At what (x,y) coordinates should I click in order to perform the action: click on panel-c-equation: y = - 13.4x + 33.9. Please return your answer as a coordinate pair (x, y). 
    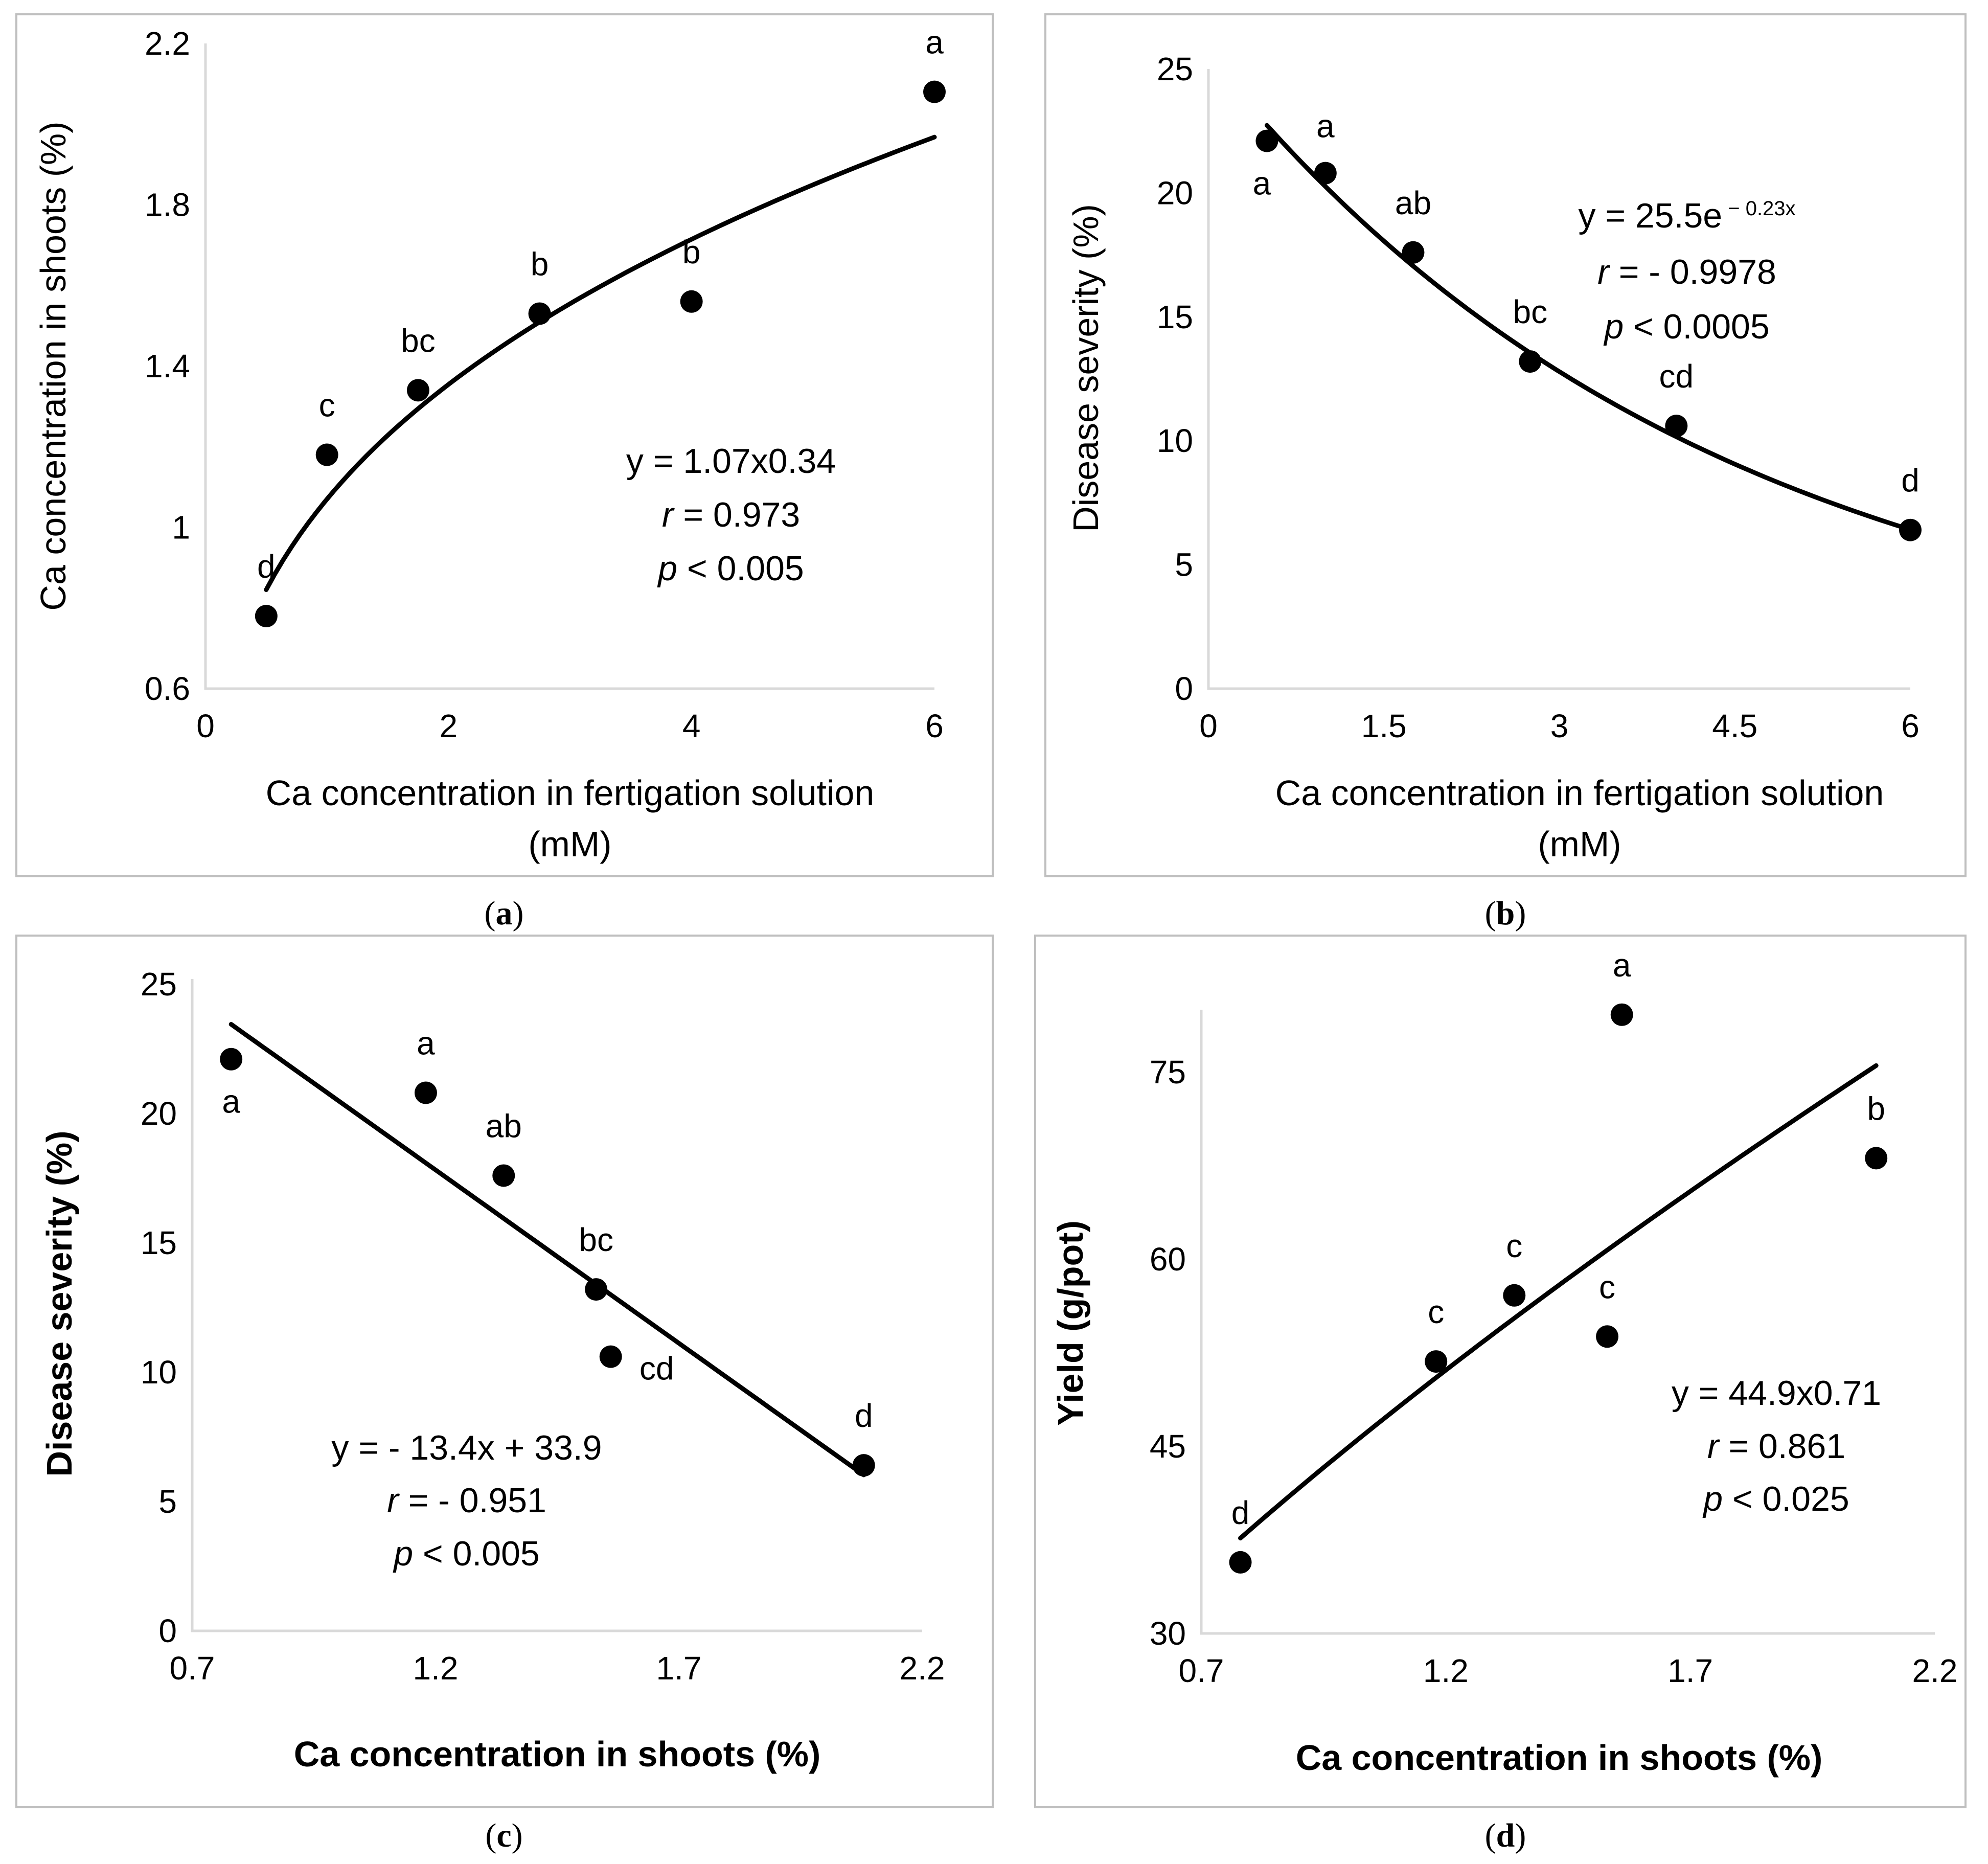
    Looking at the image, I should click on (467, 1447).